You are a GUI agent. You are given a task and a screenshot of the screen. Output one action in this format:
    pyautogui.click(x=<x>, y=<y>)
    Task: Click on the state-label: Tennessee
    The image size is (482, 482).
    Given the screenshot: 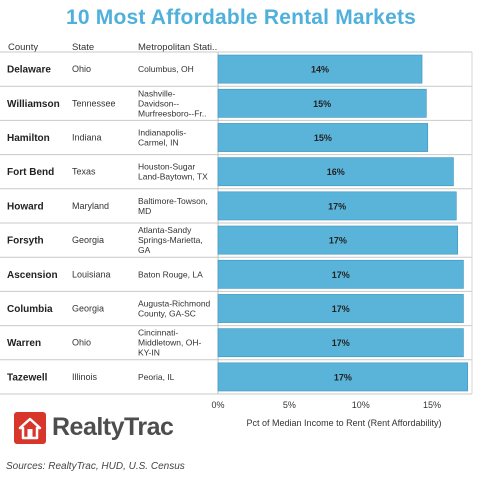 What is the action you would take?
    pyautogui.click(x=94, y=103)
    